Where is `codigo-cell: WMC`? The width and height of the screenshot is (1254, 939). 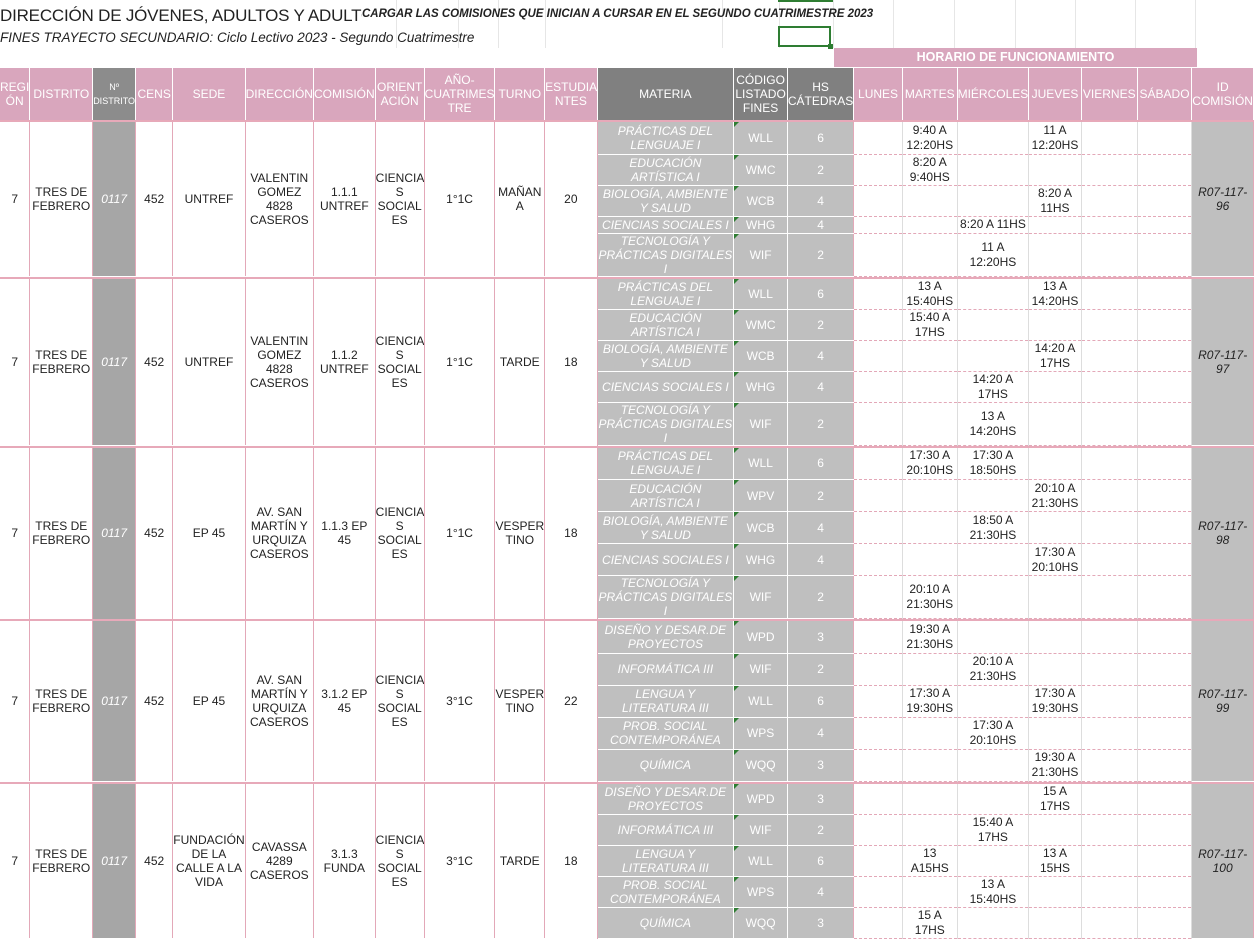
codigo-cell: WMC is located at coordinates (760, 325).